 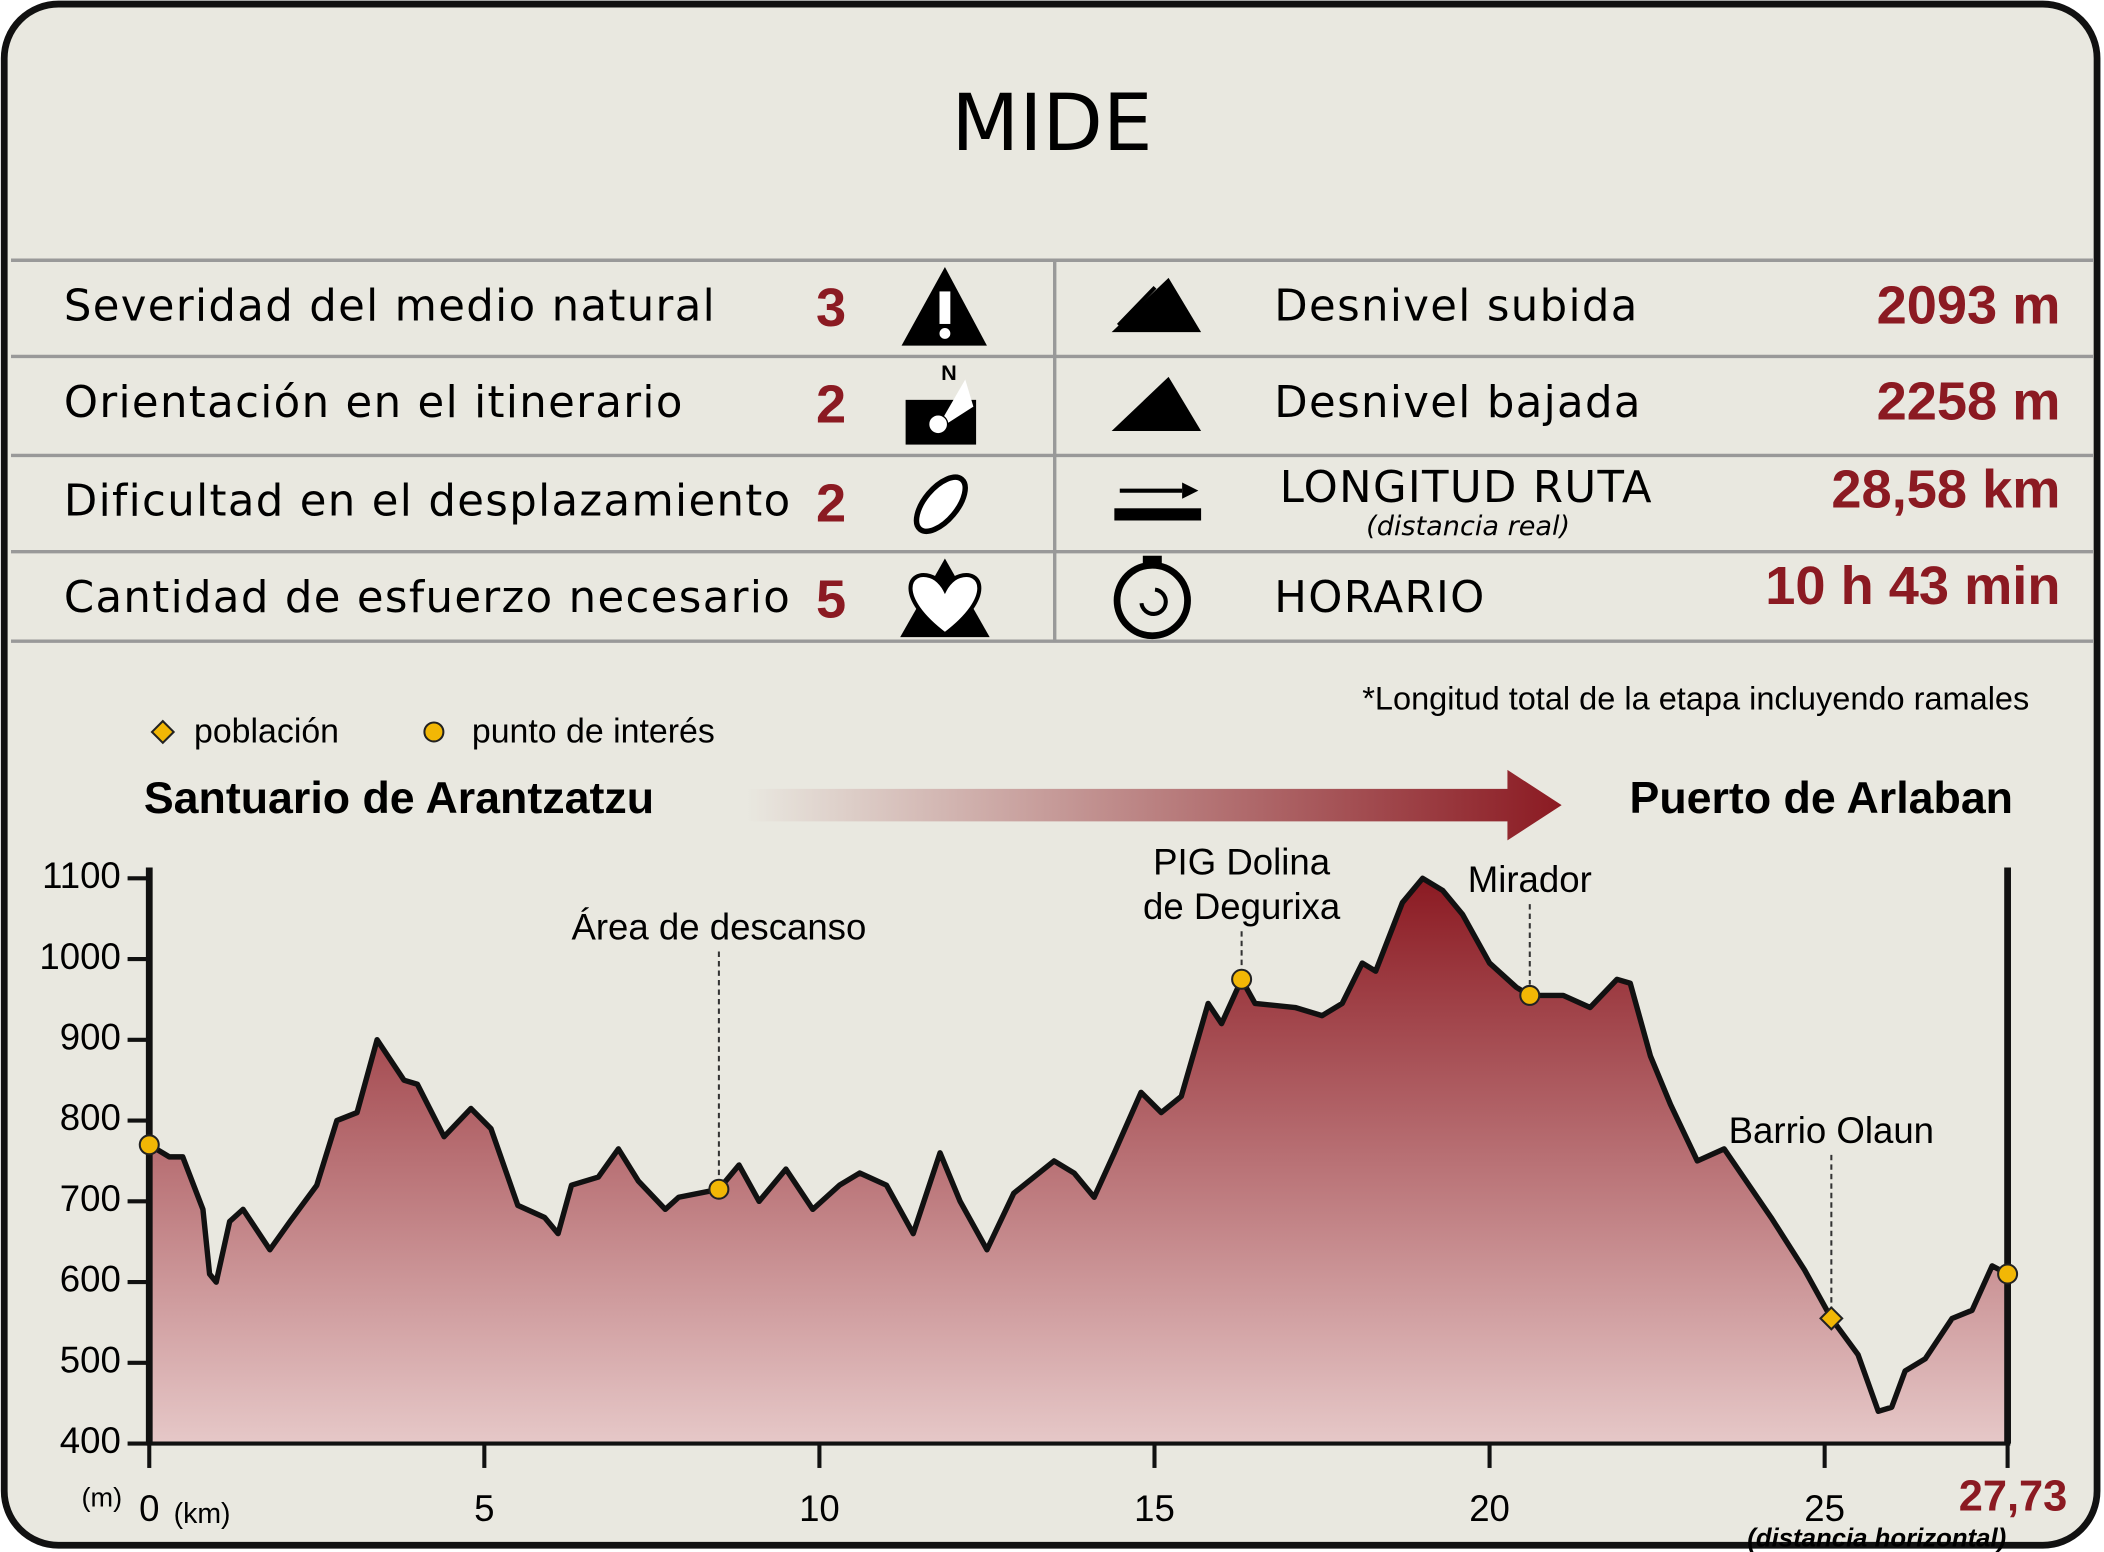 What do you see at coordinates (831, 599) in the screenshot?
I see `criterion-value: 5` at bounding box center [831, 599].